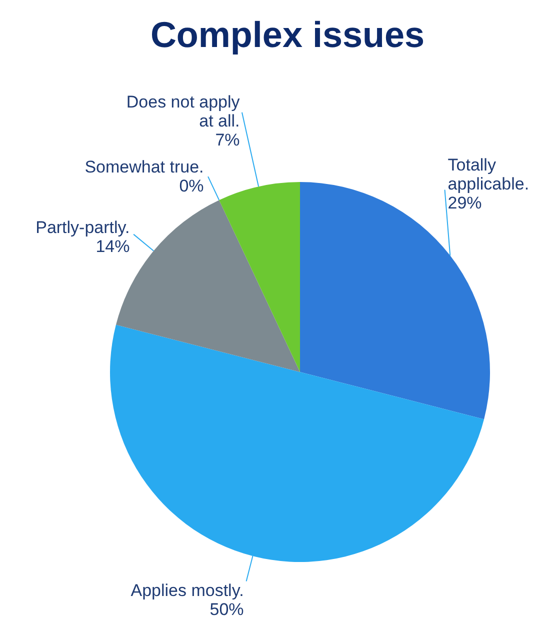  What do you see at coordinates (191, 186) in the screenshot?
I see `text: 0%` at bounding box center [191, 186].